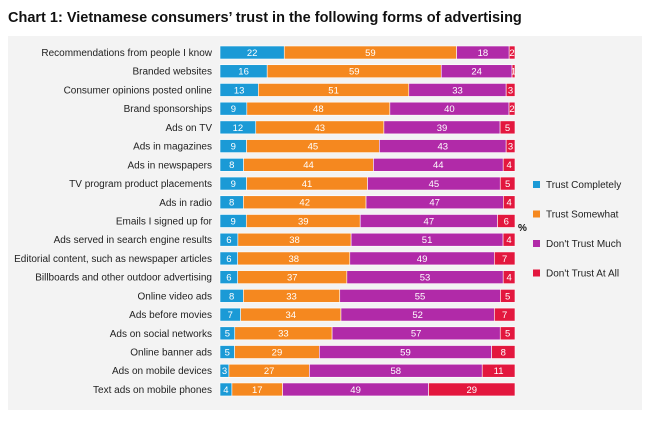  I want to click on bar-row: 3 27 58 11, so click(367, 370).